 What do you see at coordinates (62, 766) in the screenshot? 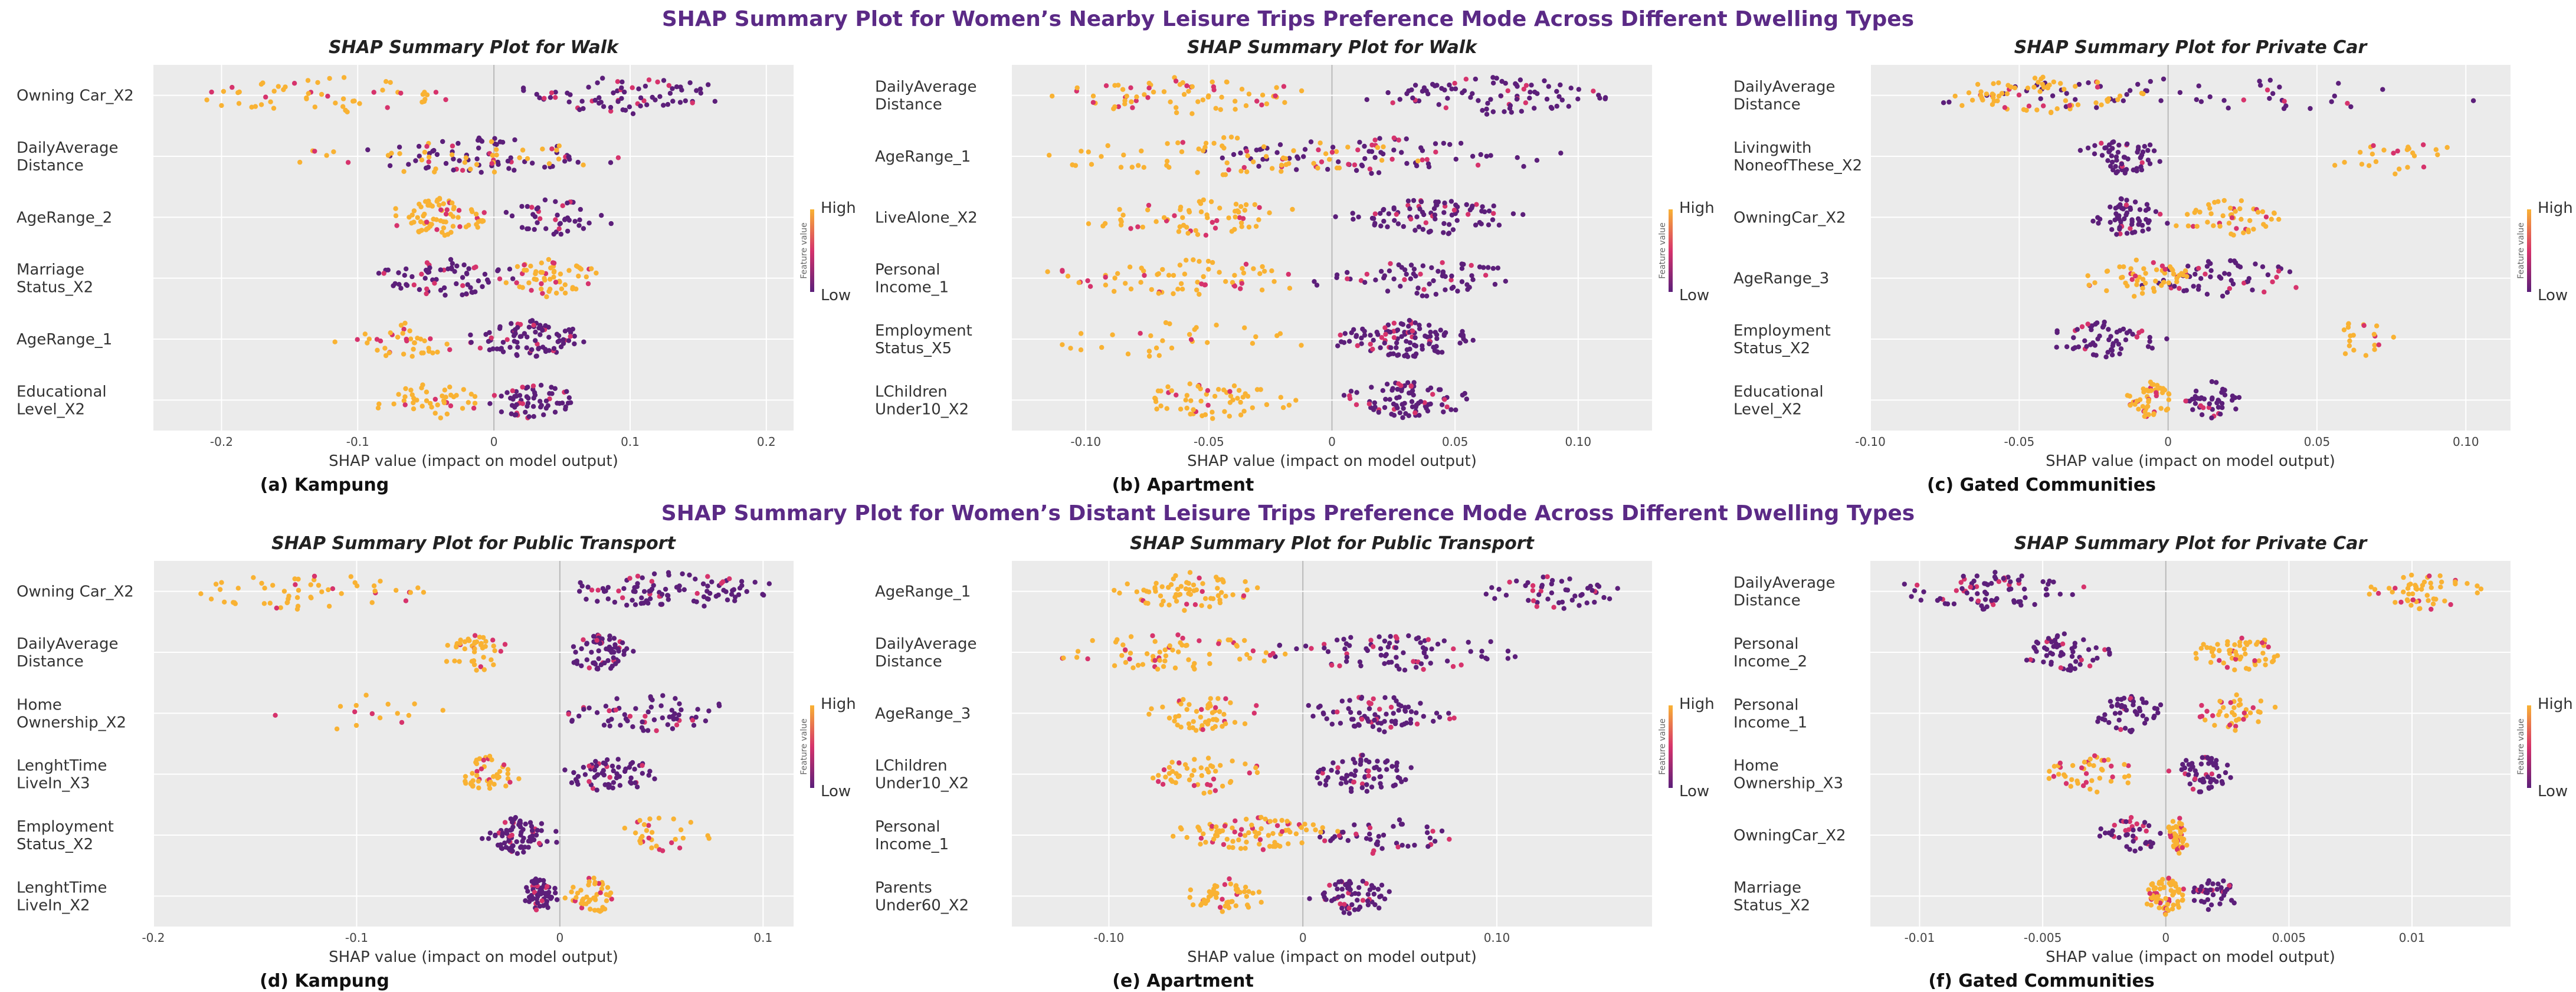
I see `feature-label: LenghtTime` at bounding box center [62, 766].